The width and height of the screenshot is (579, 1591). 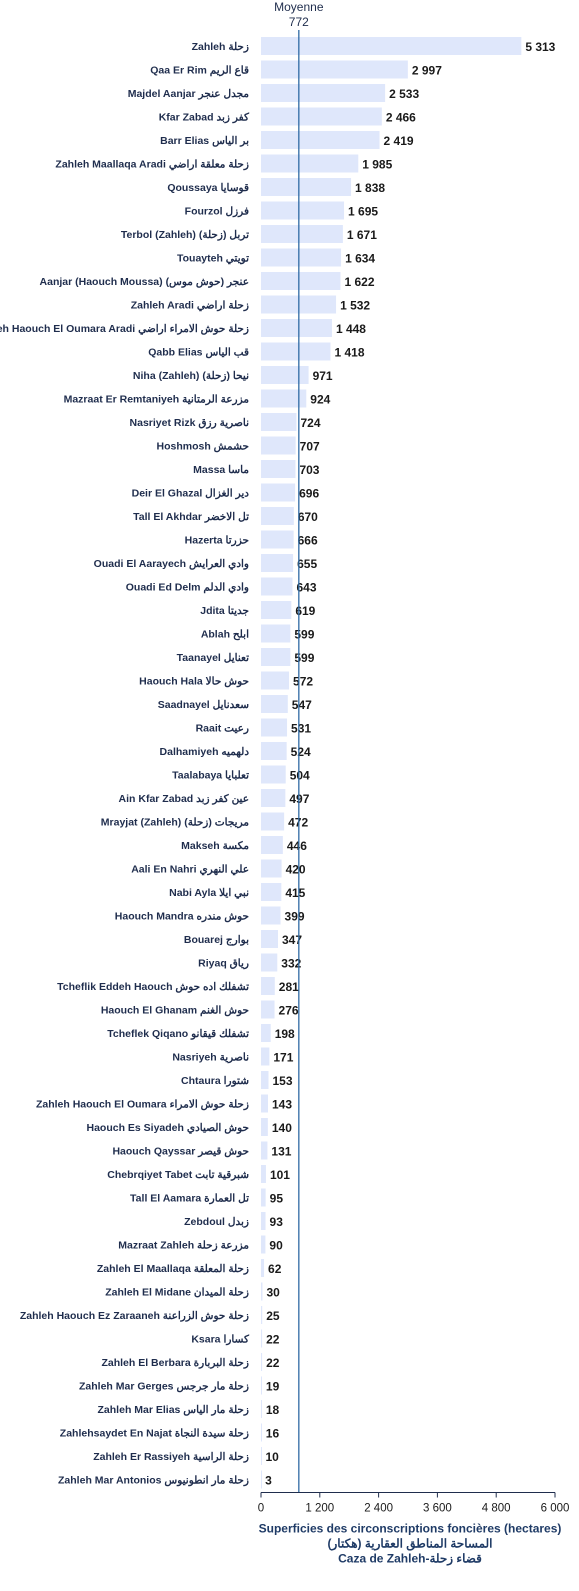 I want to click on category-label: Ksara كسارا, so click(x=220, y=1340).